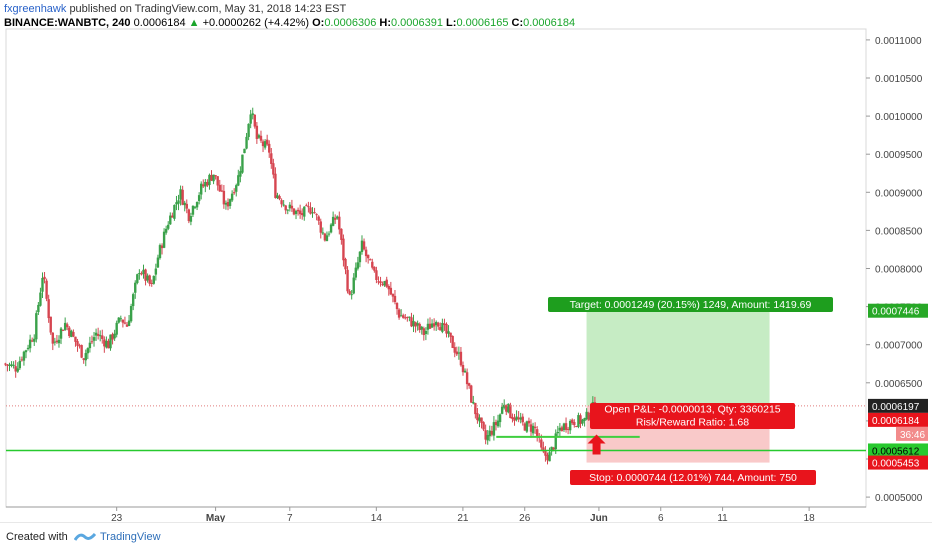 The image size is (932, 551). I want to click on price-tick-label: 0.0010000, so click(899, 117).